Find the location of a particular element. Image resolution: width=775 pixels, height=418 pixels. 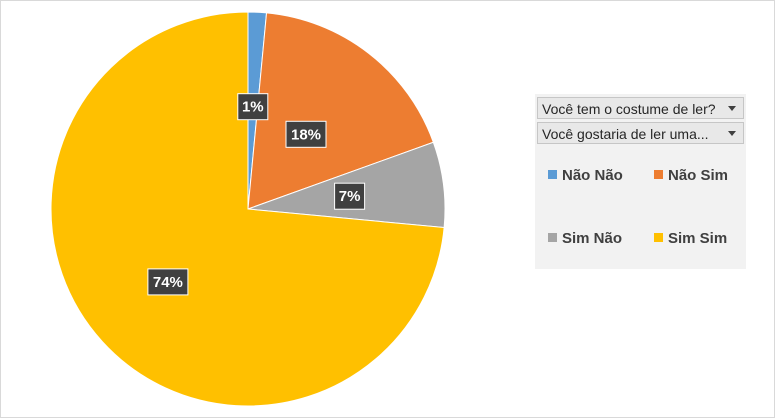

data-label-text: 74% is located at coordinates (168, 282).